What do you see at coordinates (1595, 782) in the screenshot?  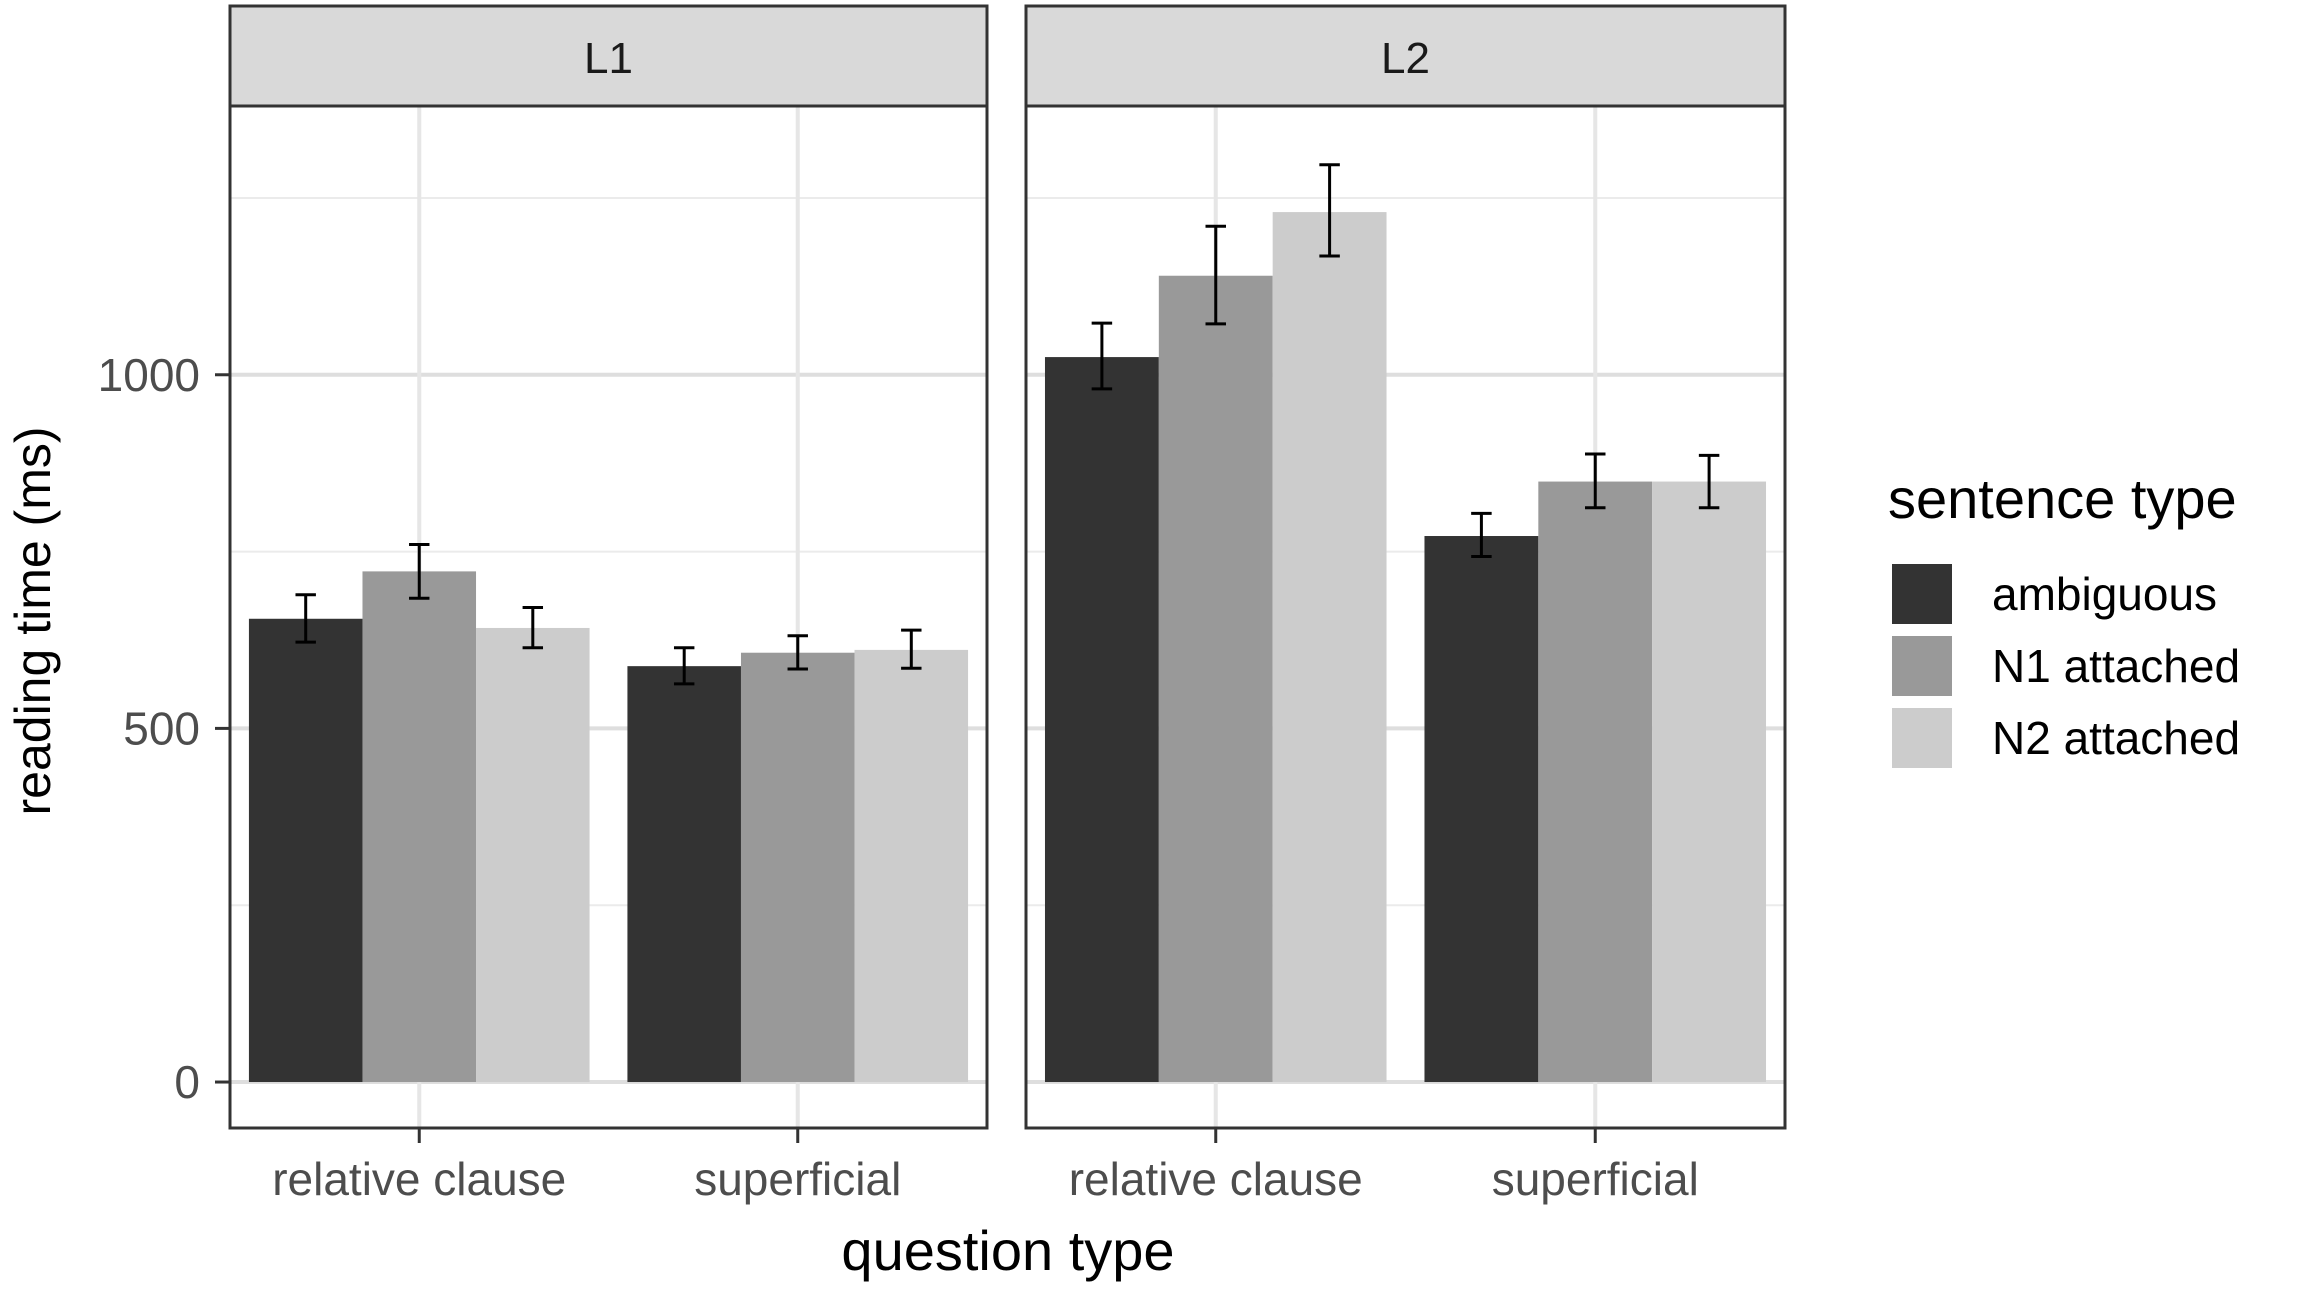 I see `bar-l2-superficial-n1-attached` at bounding box center [1595, 782].